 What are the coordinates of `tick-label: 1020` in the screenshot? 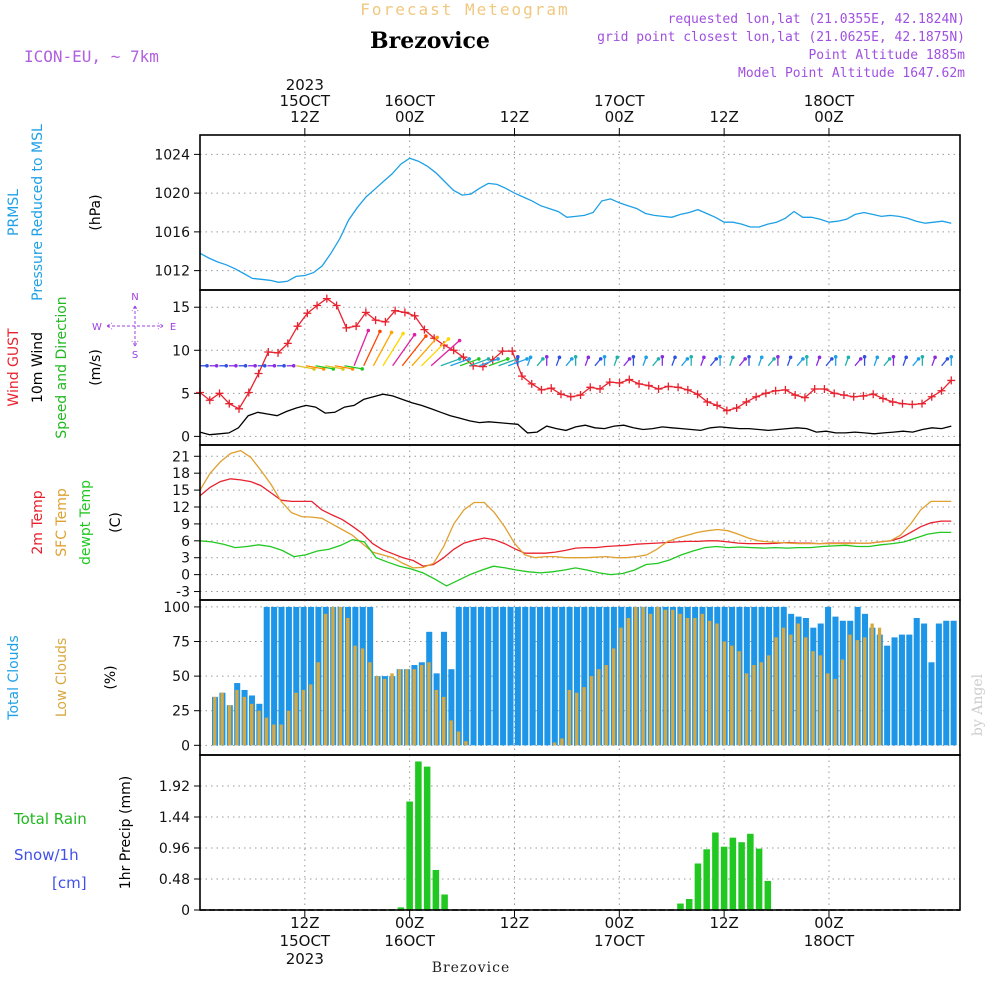 It's located at (172, 194).